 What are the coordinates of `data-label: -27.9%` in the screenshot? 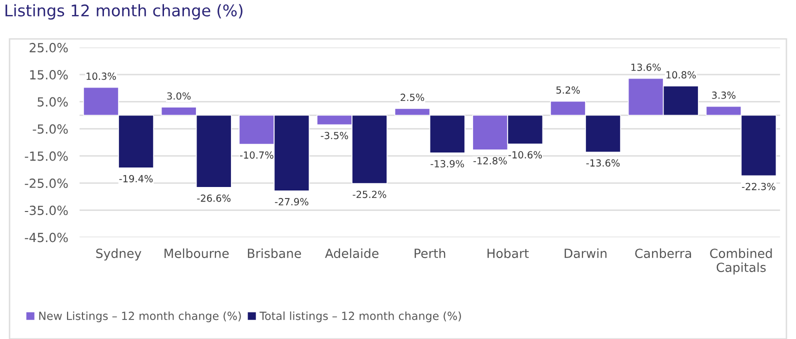 It's located at (291, 202).